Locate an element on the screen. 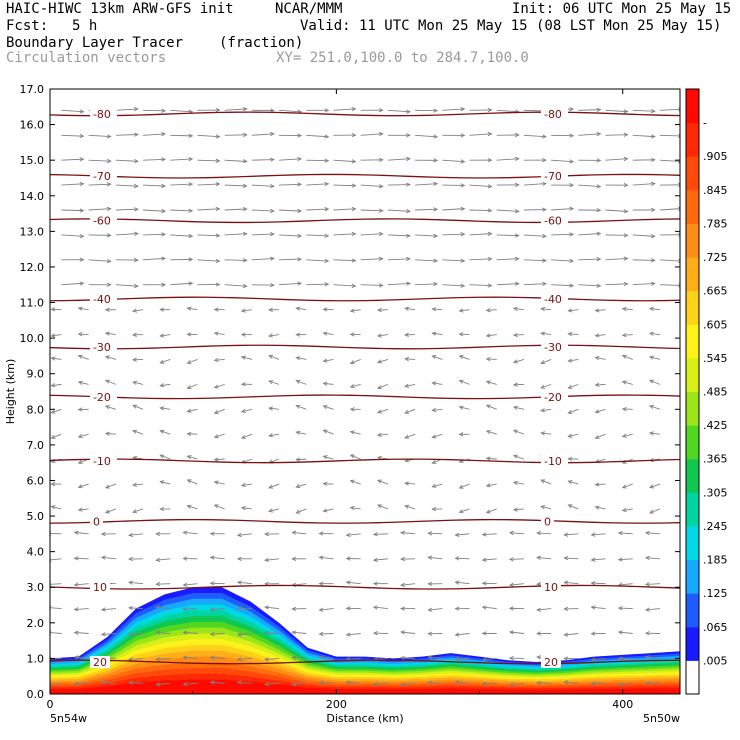 Image resolution: width=740 pixels, height=740 pixels. colorbar-label: .905 is located at coordinates (715, 156).